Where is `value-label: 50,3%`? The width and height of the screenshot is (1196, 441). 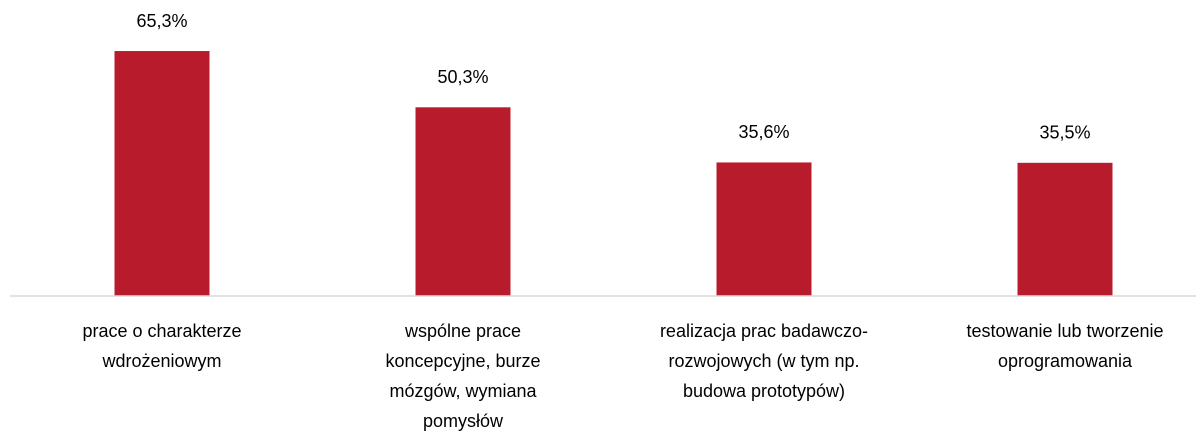 value-label: 50,3% is located at coordinates (462, 77).